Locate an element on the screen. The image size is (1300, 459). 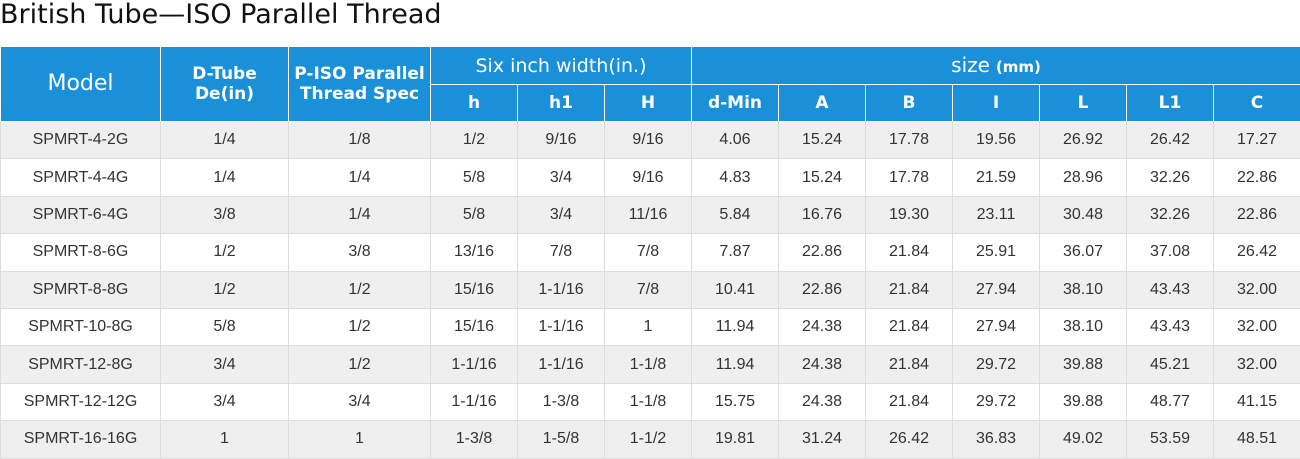
table-cell: SPMRT-10-8G is located at coordinates (81, 326).